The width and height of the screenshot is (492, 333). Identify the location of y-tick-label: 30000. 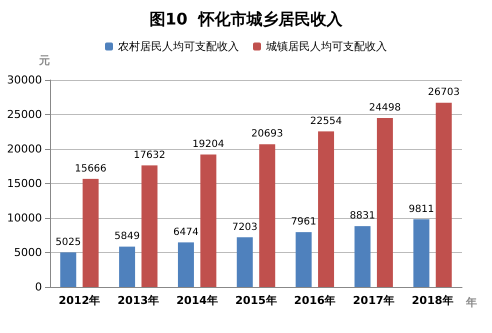
(24, 80).